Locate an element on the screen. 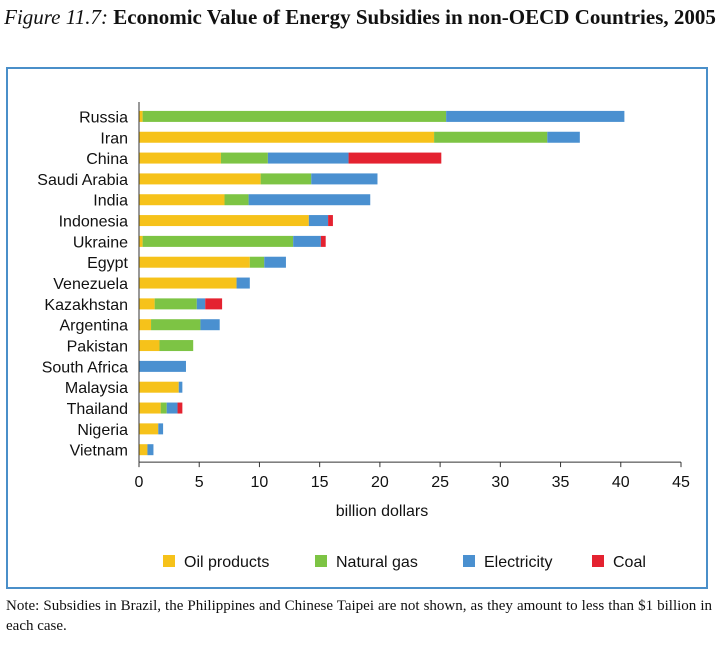 The height and width of the screenshot is (645, 720). bar-indonesia-coal is located at coordinates (330, 221).